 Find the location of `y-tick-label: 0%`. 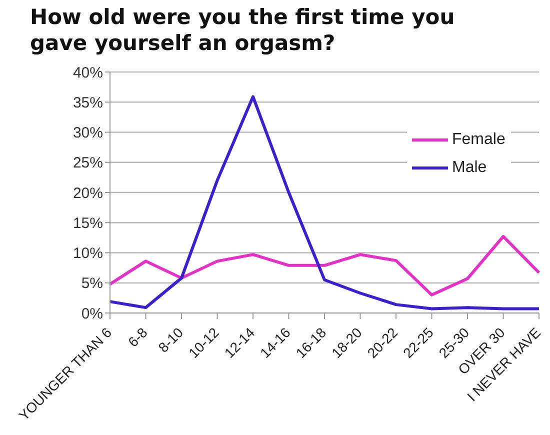

y-tick-label: 0% is located at coordinates (92, 313).